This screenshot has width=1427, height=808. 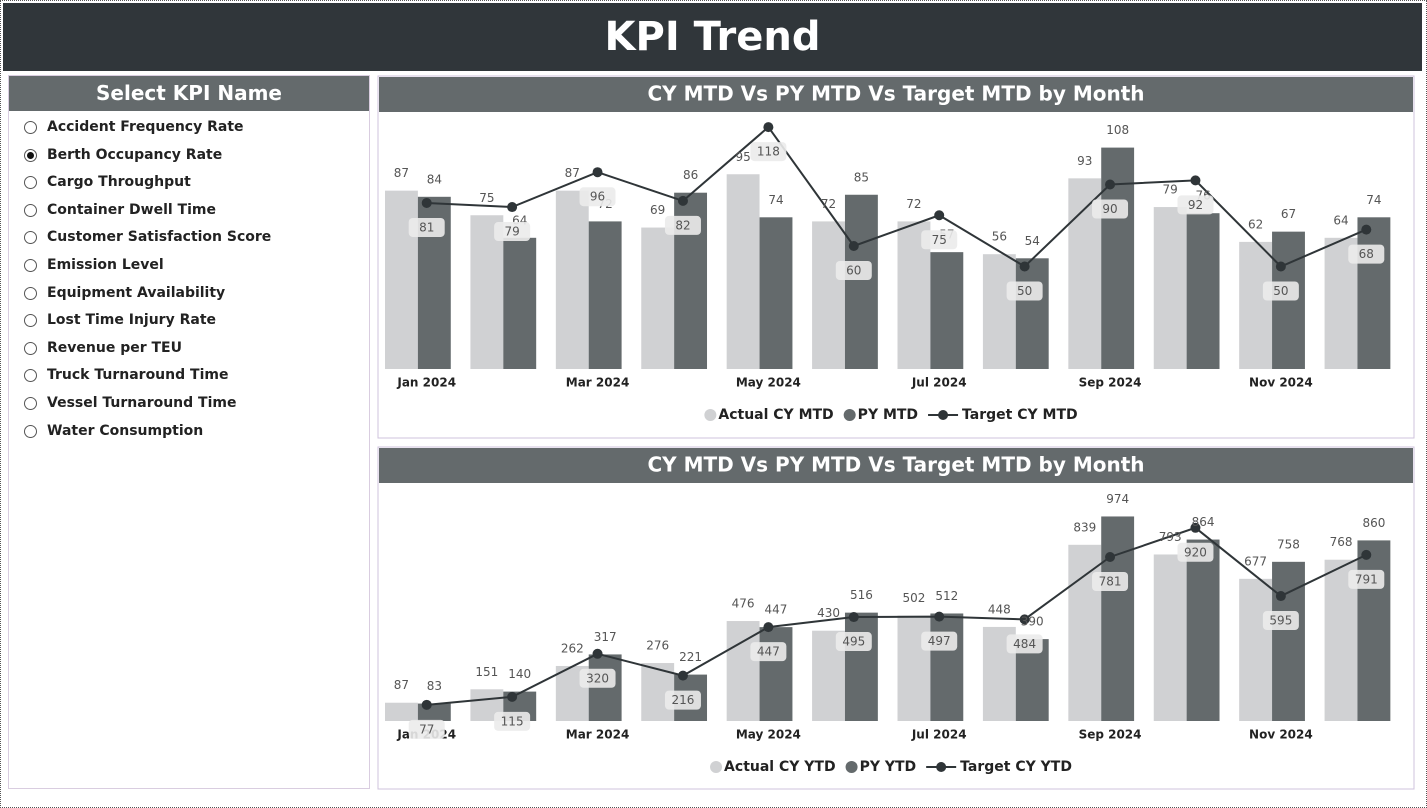 What do you see at coordinates (1288, 214) in the screenshot?
I see `data-label: 67` at bounding box center [1288, 214].